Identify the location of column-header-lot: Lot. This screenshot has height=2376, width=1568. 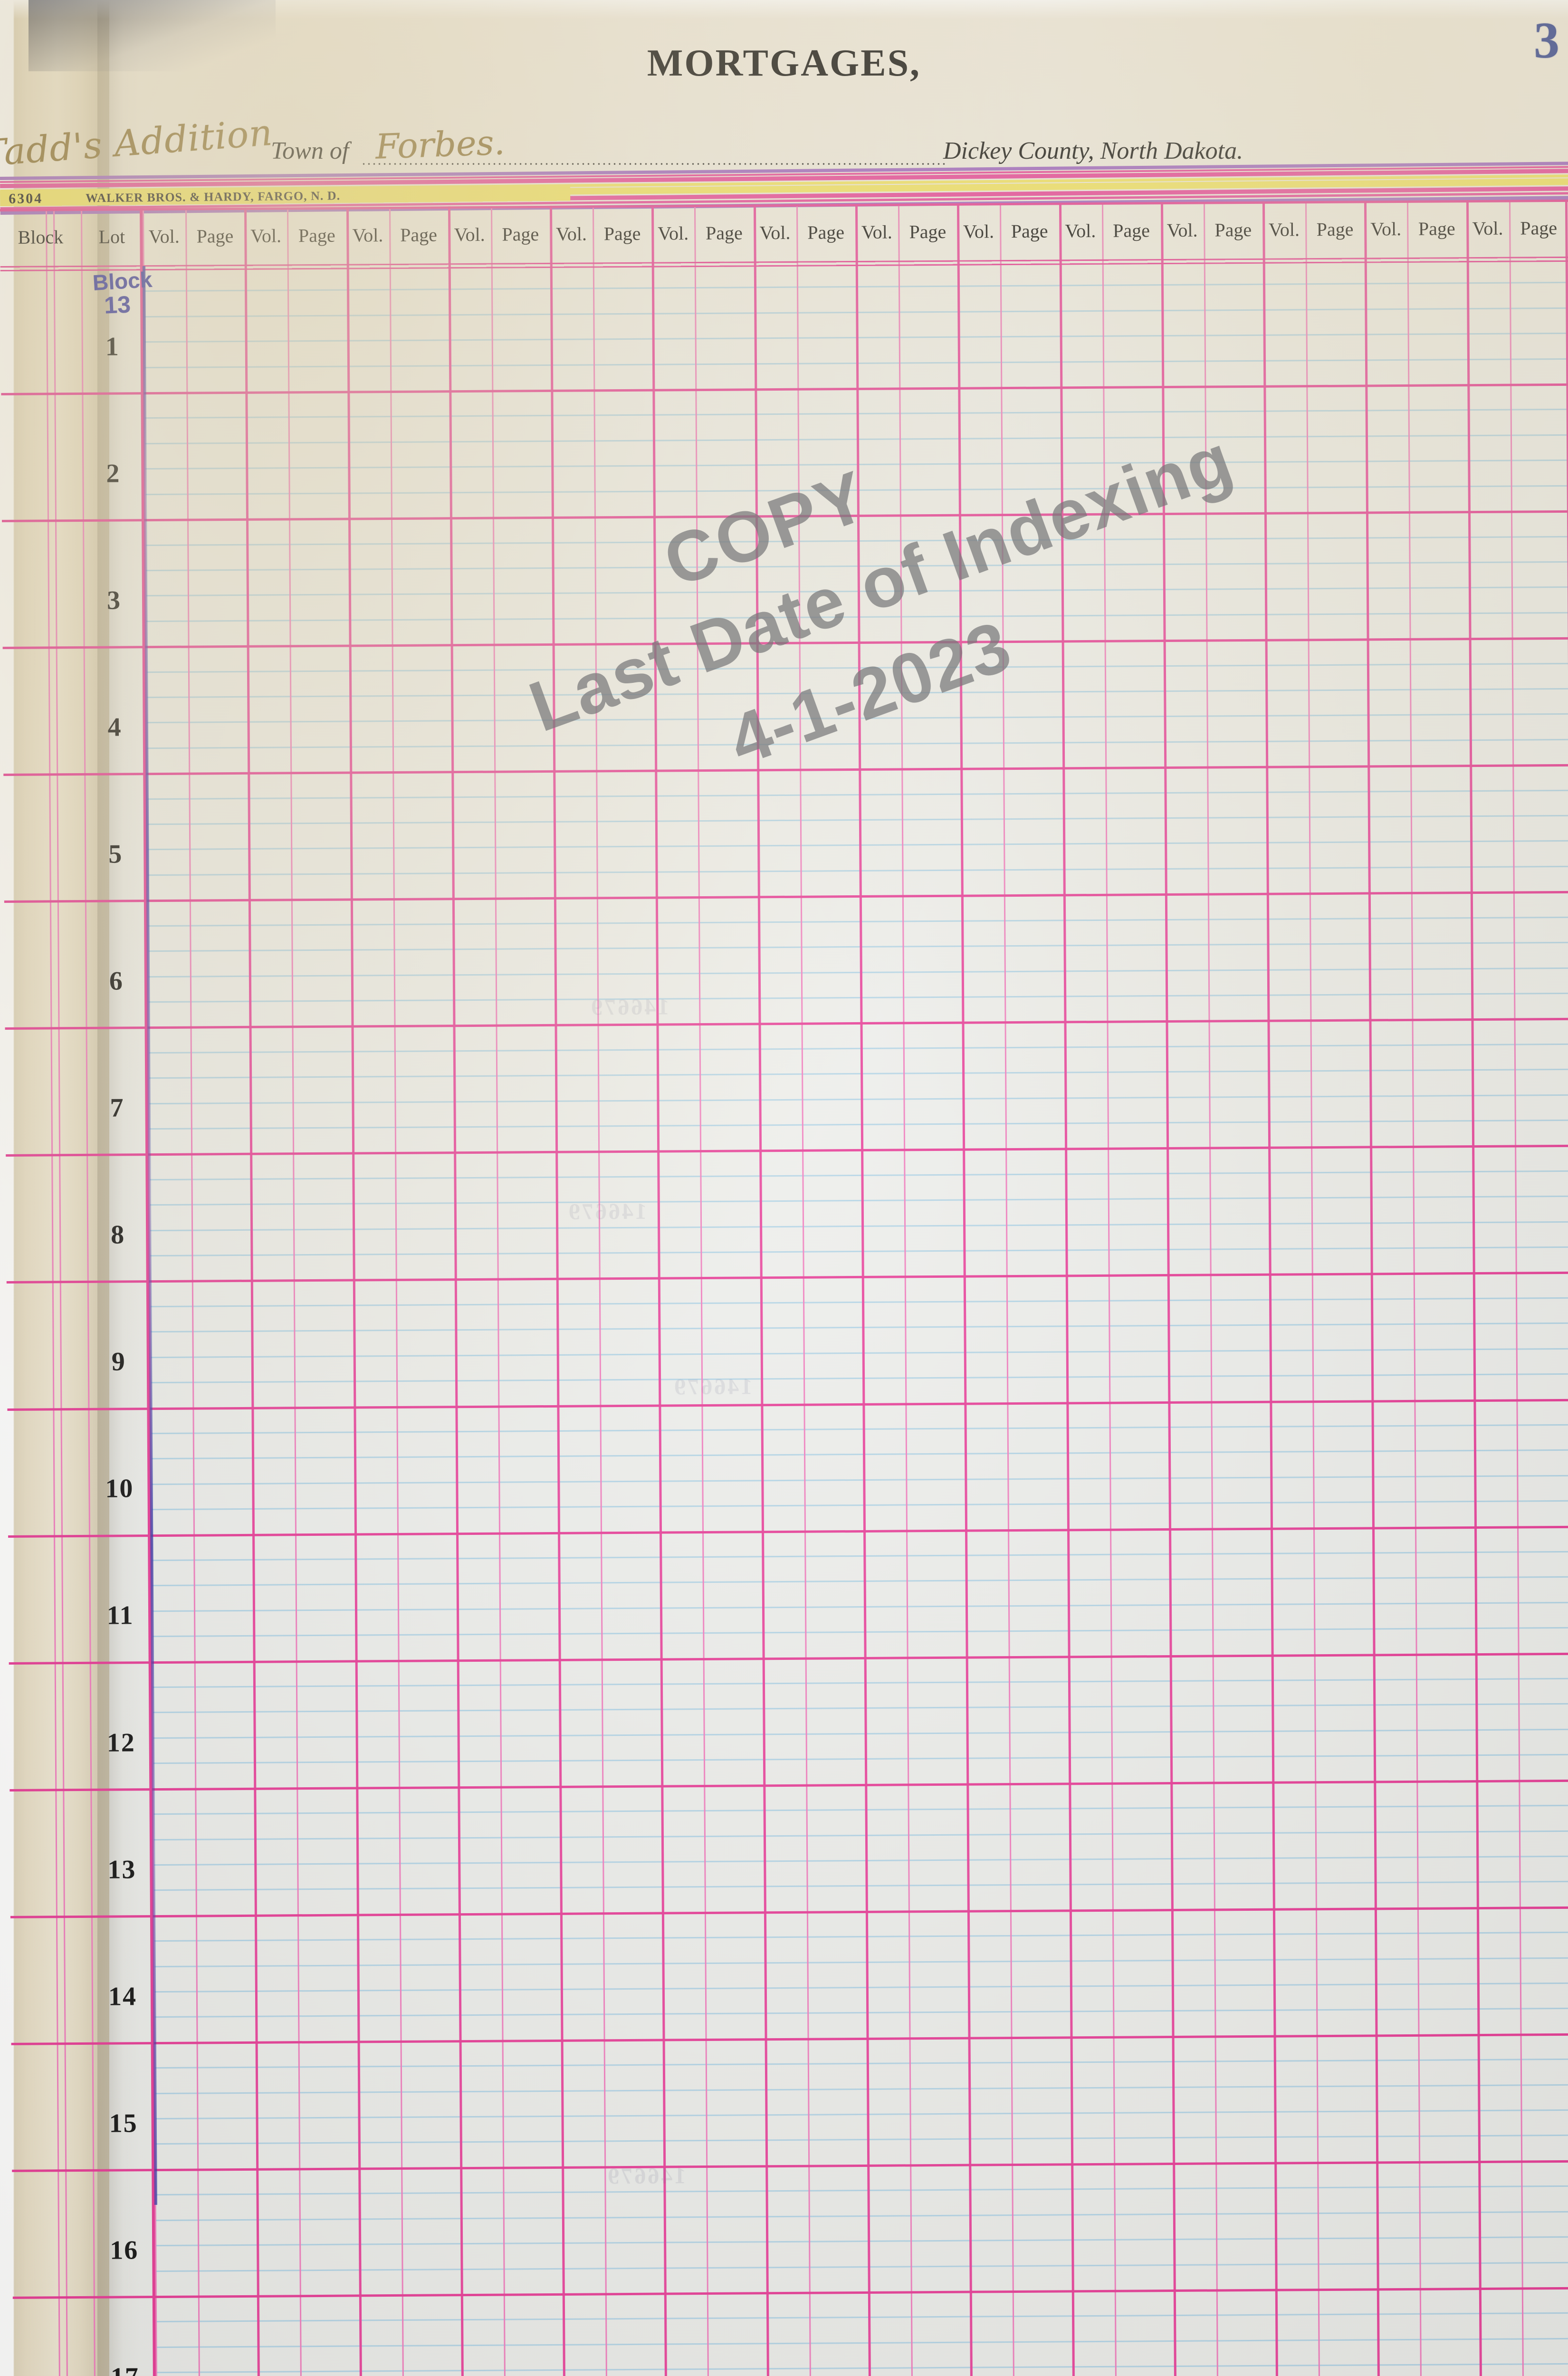
(112, 237).